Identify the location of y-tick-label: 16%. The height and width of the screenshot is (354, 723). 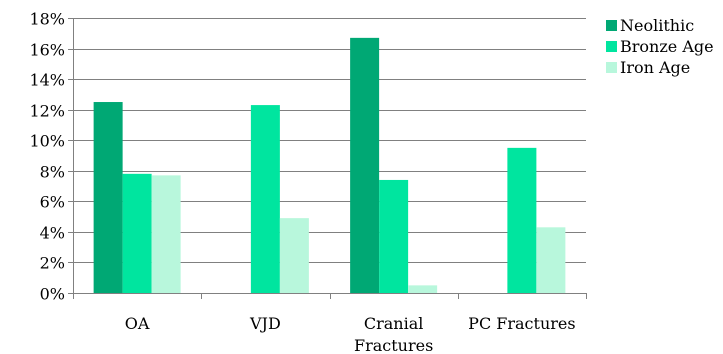
(47, 50).